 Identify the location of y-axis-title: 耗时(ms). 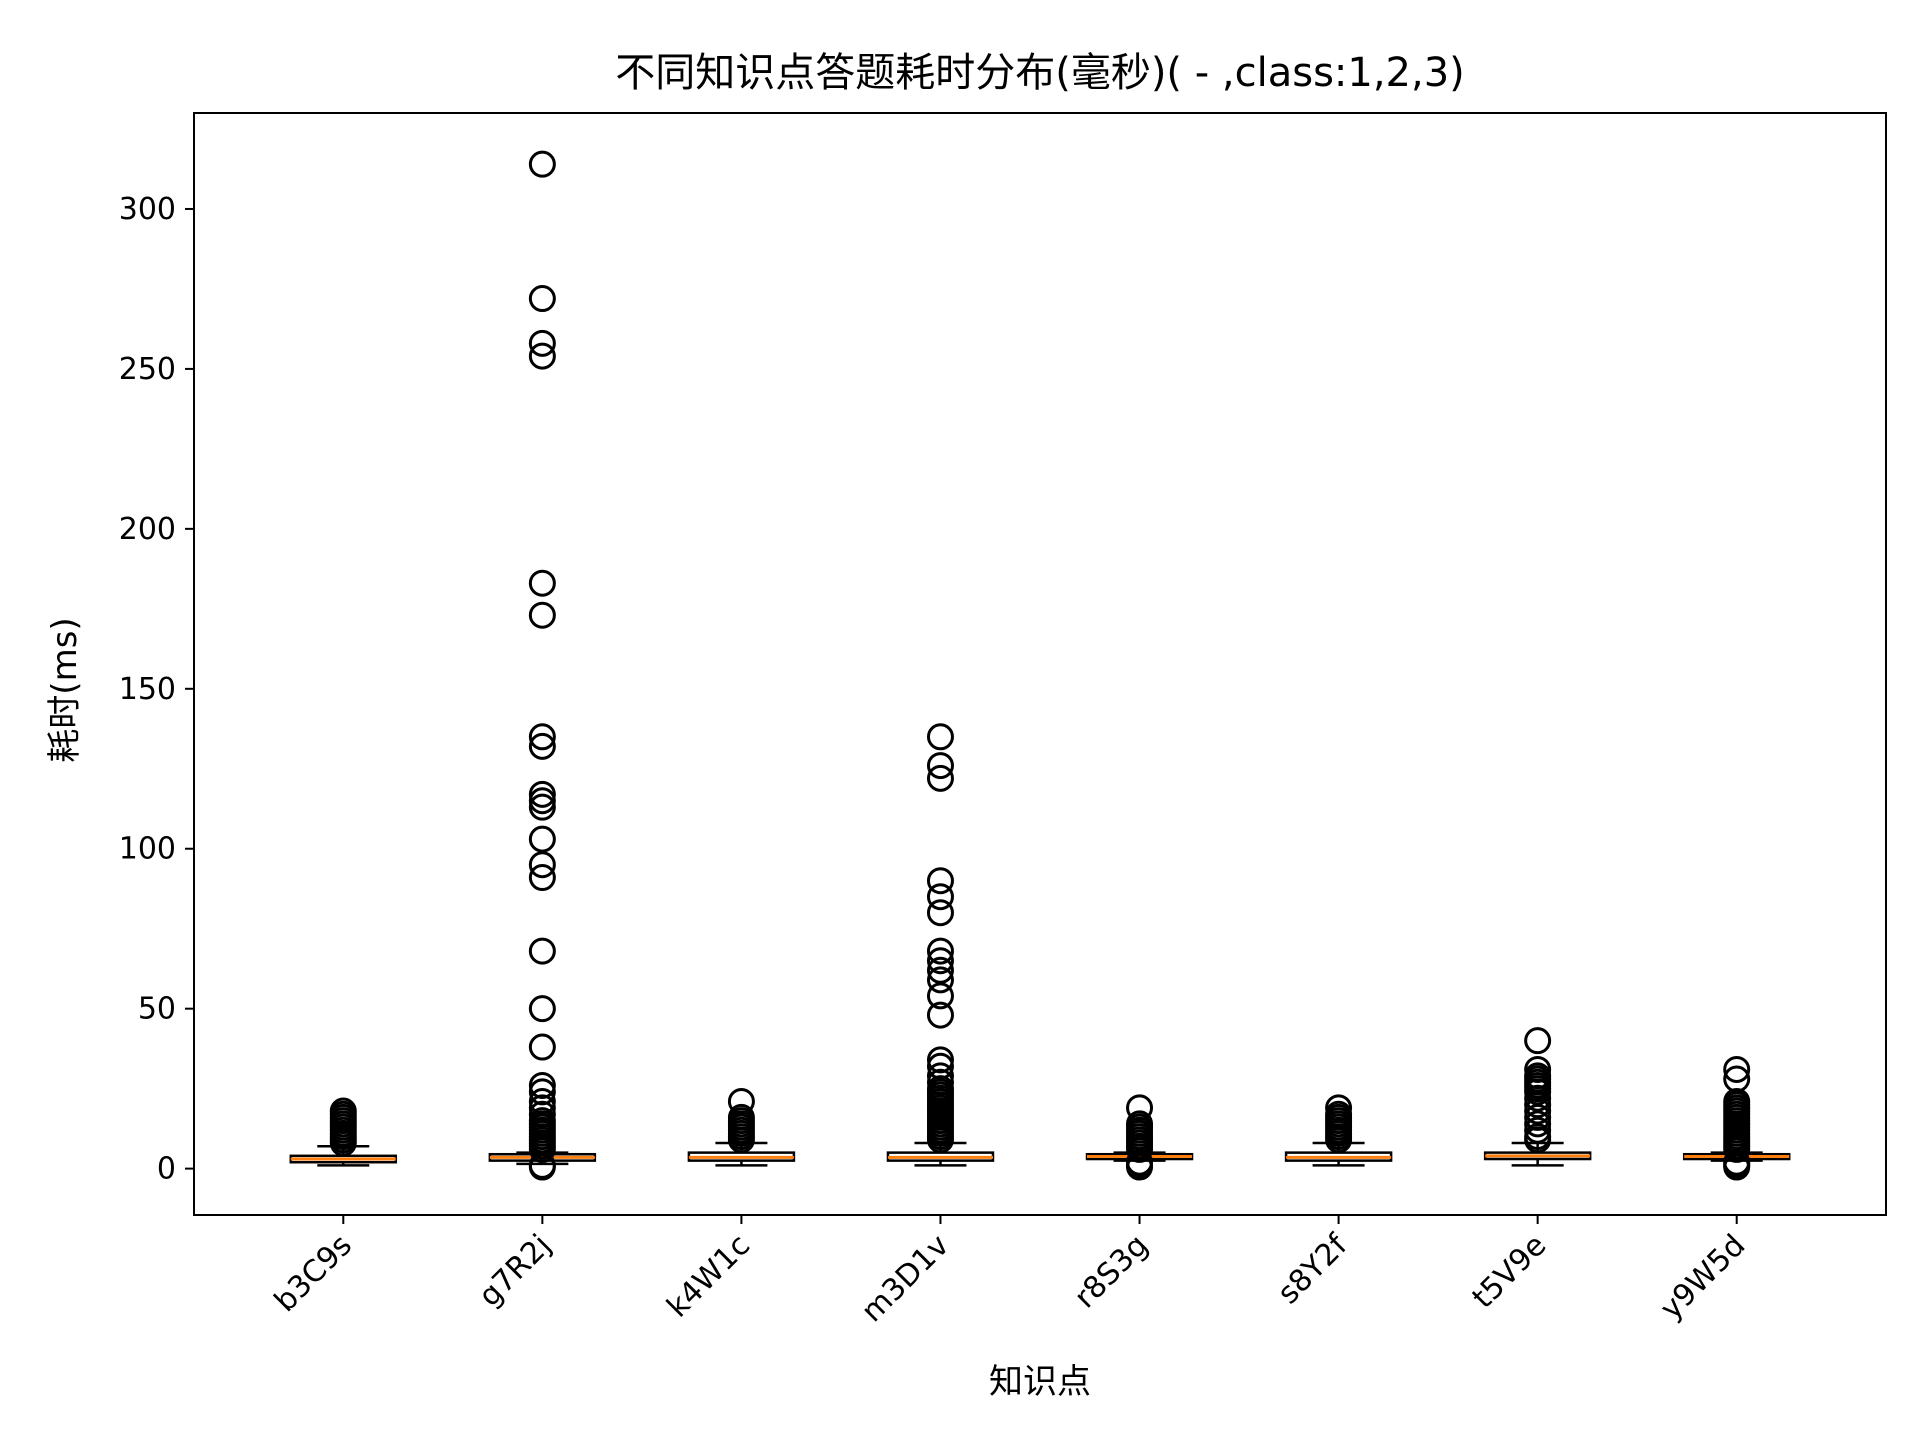
(65, 689).